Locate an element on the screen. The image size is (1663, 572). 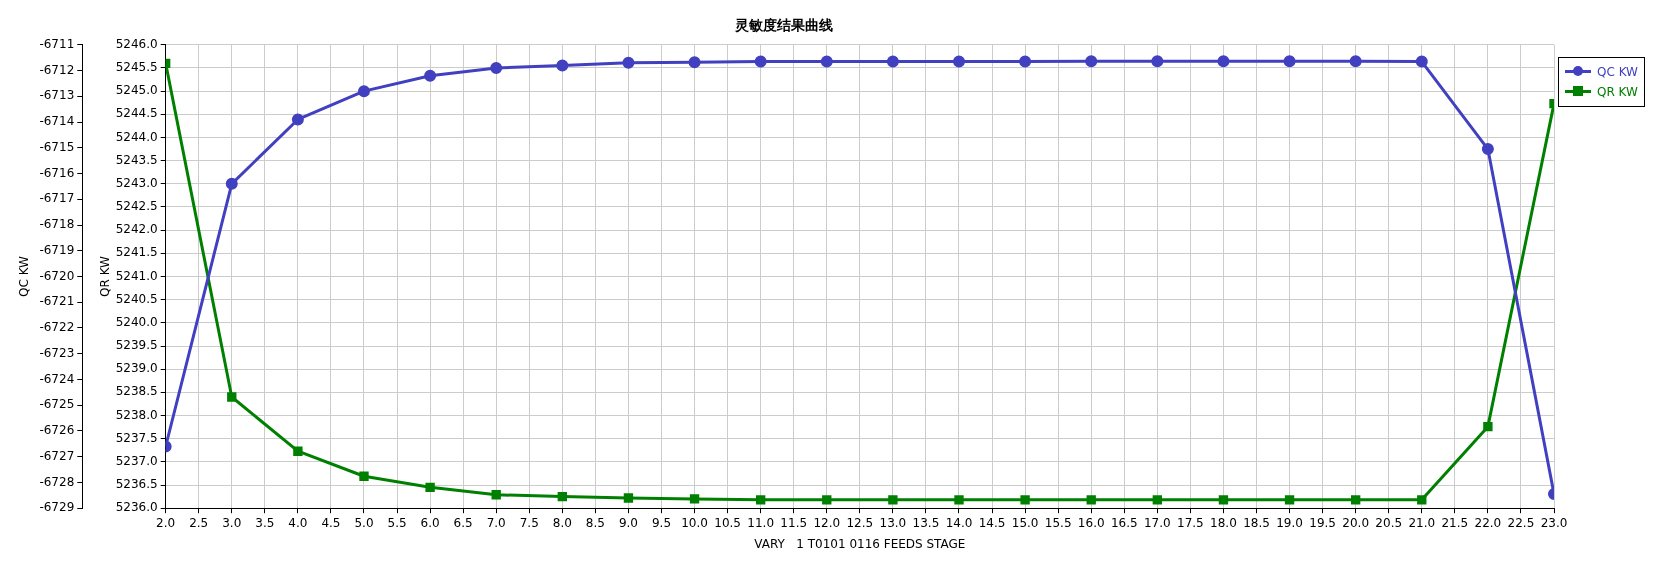
y2-tick-label: 5236.0 is located at coordinates (136, 507).